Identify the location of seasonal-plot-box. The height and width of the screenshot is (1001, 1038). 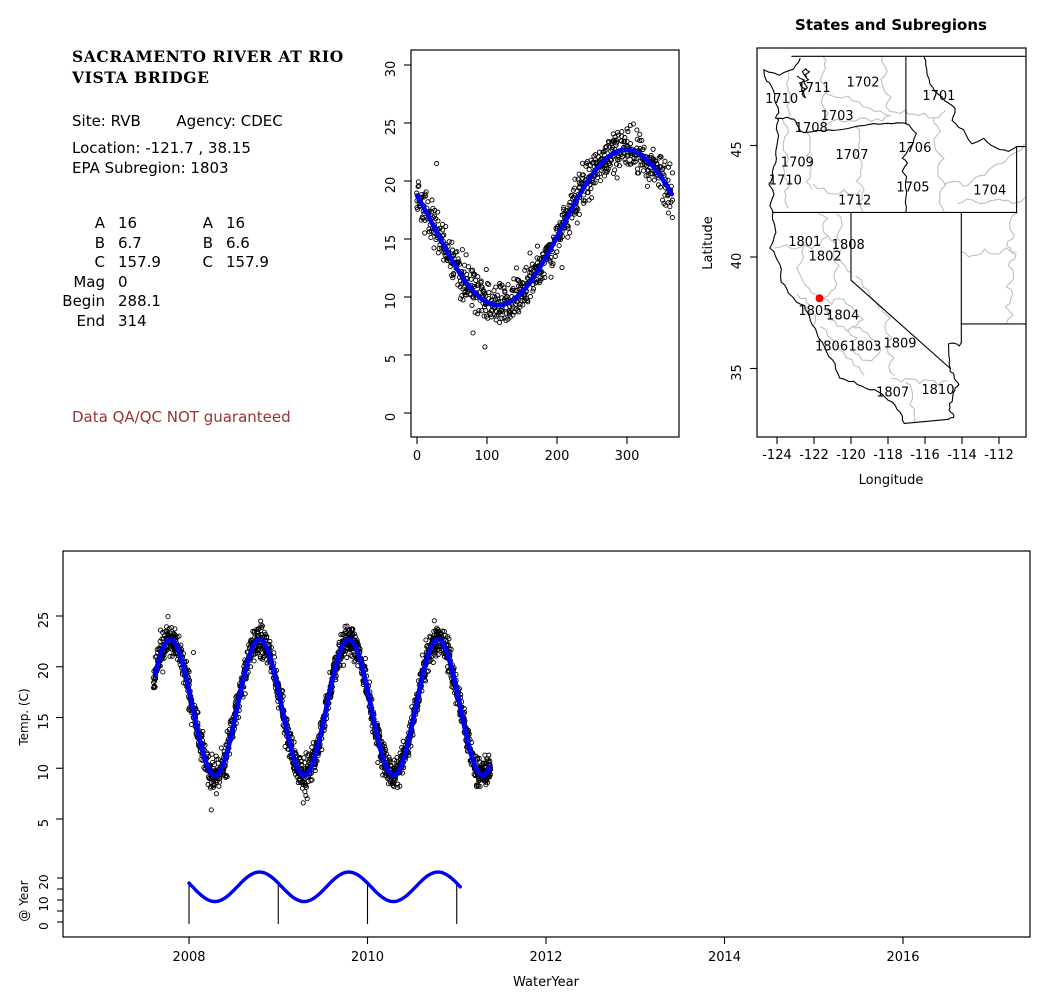
(545, 243).